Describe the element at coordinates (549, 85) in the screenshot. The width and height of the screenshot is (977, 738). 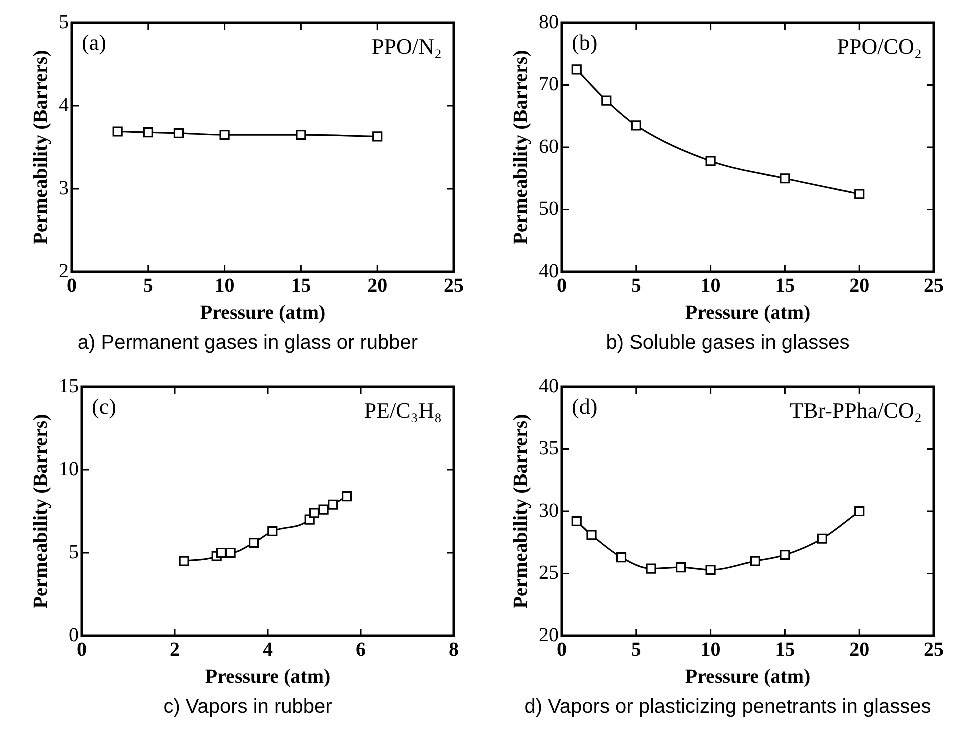
I see `y-tick-label: 70` at that location.